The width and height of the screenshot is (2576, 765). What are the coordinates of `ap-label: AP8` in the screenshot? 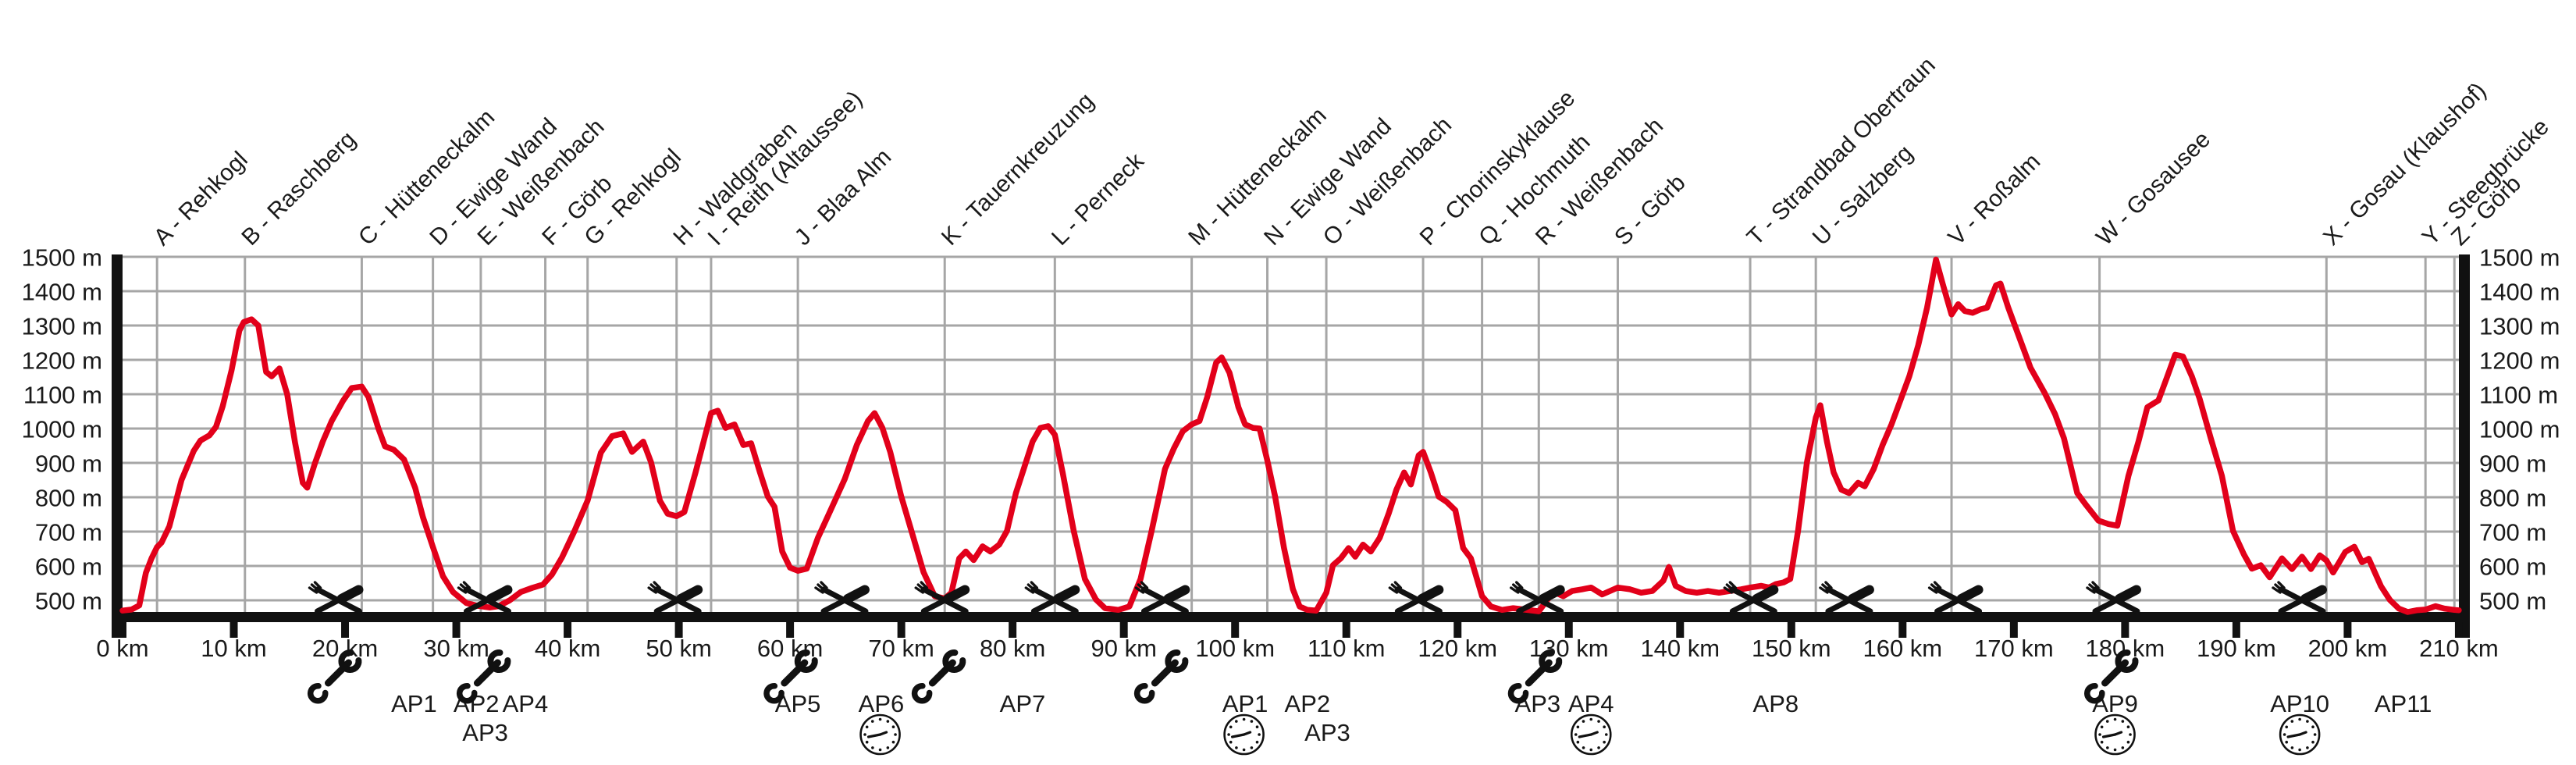 It's located at (1776, 703).